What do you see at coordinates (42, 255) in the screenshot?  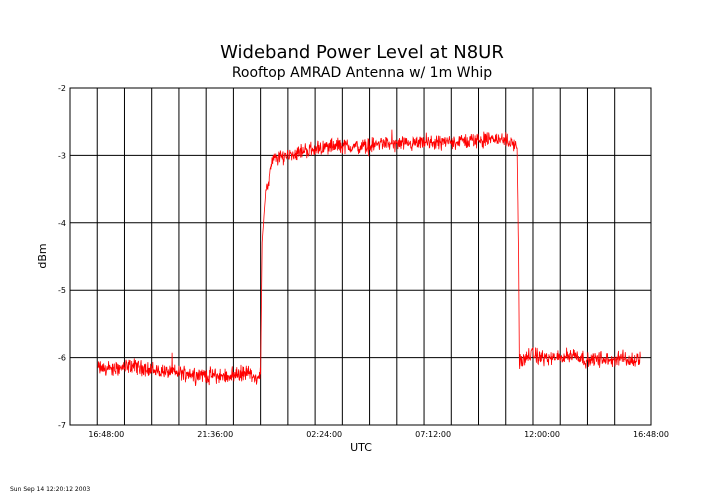 I see `y-axis-label: dBm` at bounding box center [42, 255].